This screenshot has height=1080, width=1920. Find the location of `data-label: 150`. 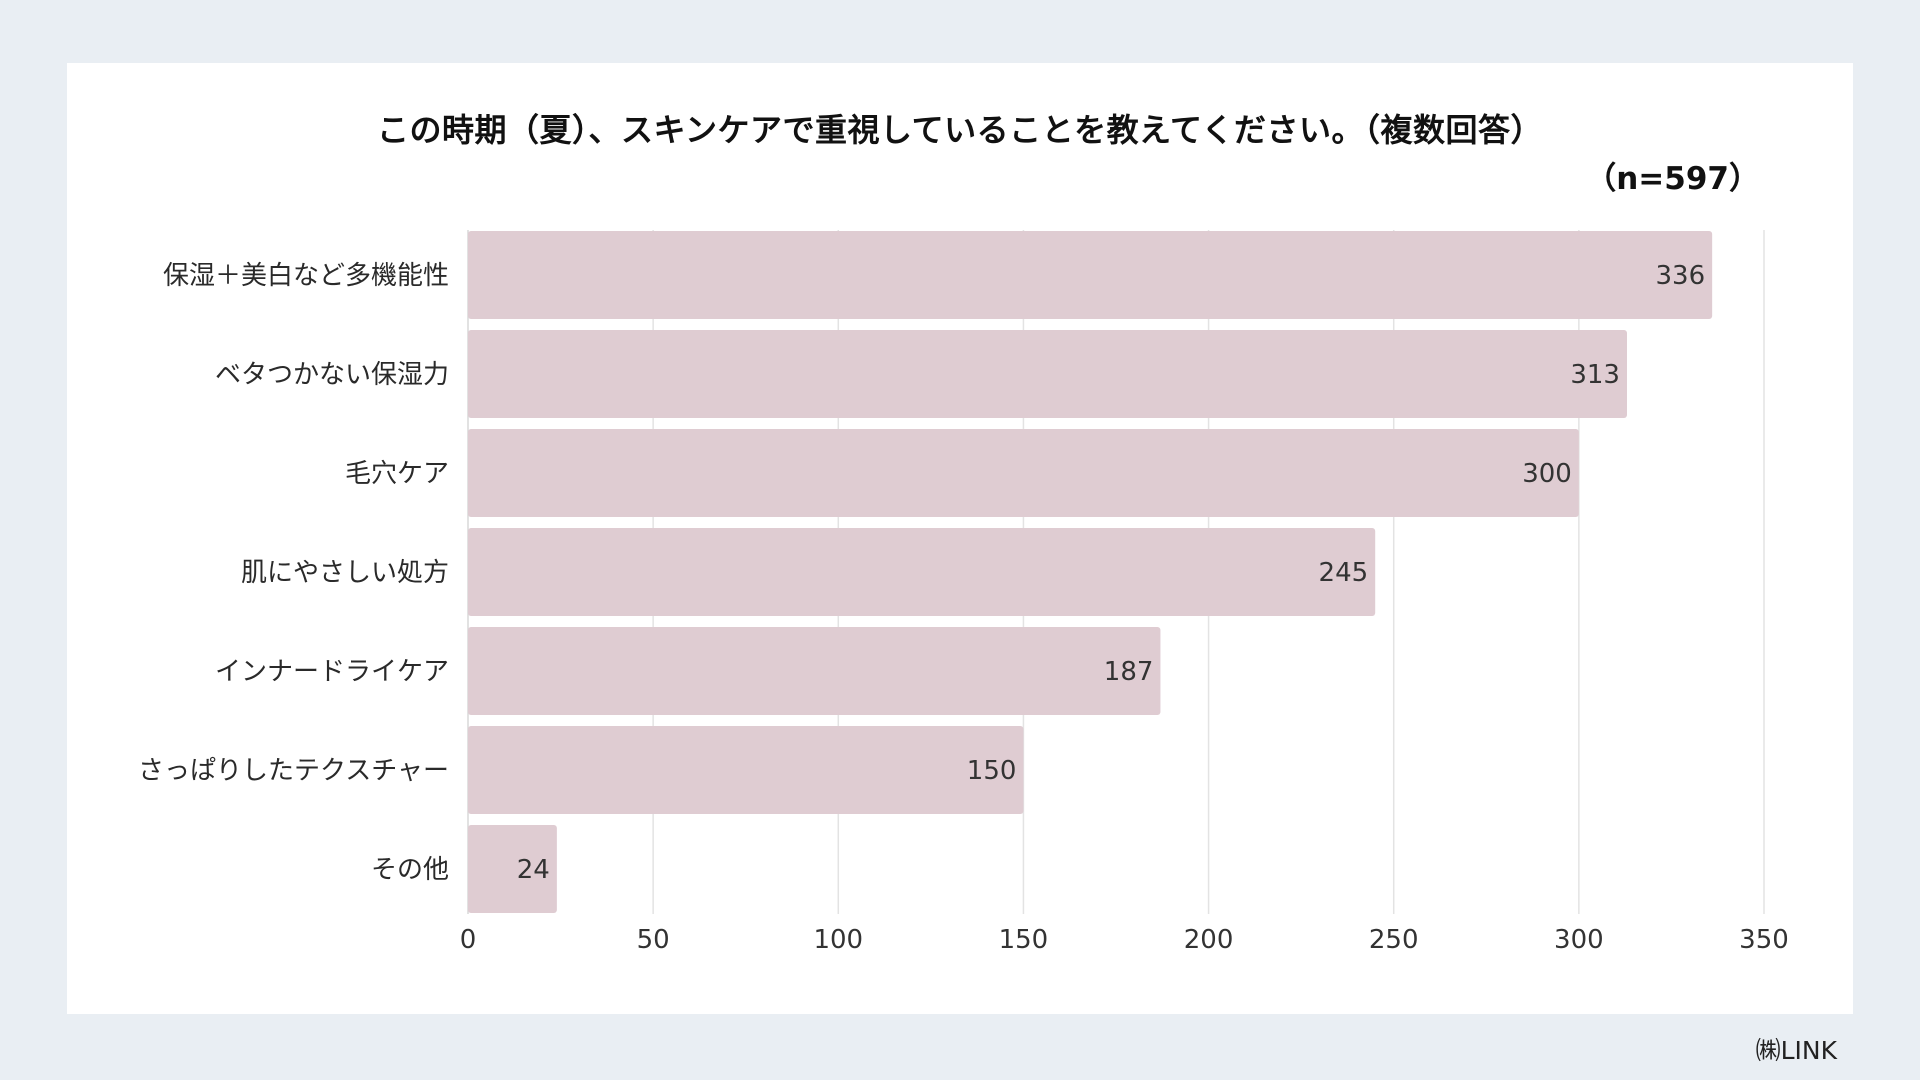

data-label: 150 is located at coordinates (992, 771).